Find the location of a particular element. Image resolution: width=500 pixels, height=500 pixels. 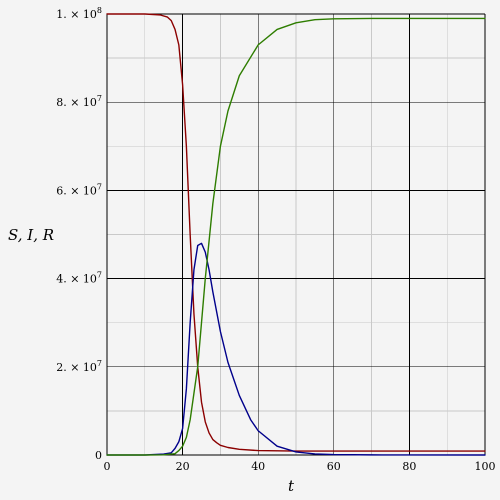

y-tick-label: 1. × 108 is located at coordinates (79, 13).